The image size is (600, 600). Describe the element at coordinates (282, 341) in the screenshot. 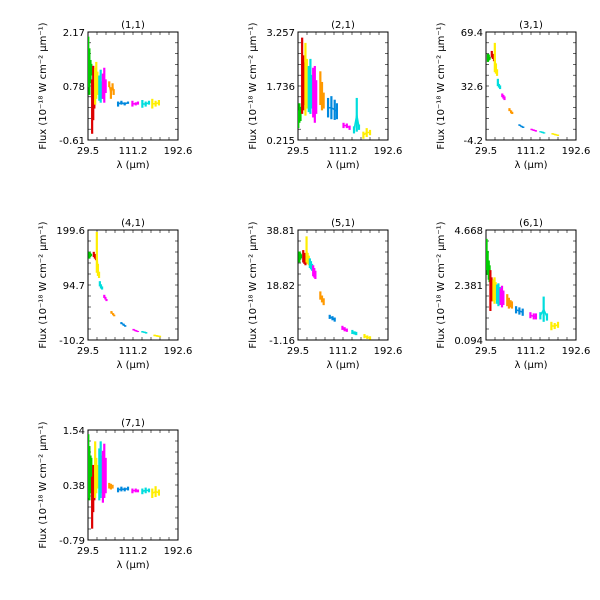

I see `y-tick-label: -1.16` at that location.